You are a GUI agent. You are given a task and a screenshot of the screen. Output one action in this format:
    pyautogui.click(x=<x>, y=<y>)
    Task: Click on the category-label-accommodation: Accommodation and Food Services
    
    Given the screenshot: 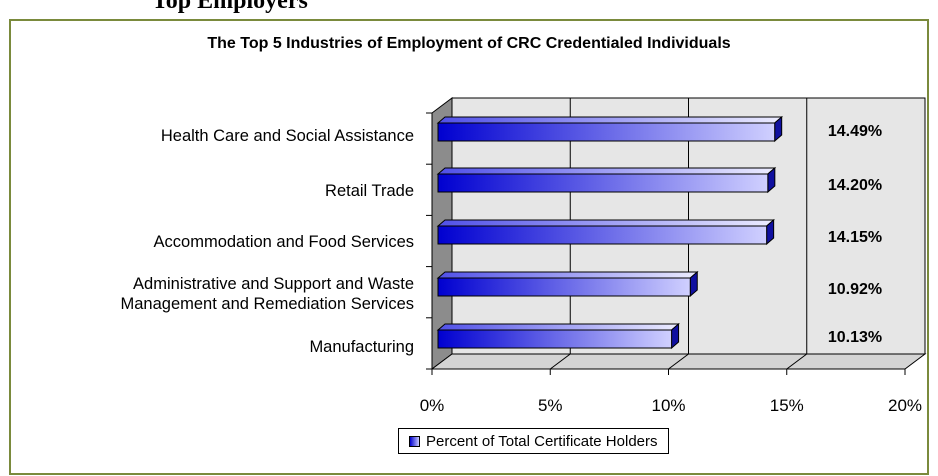 What is the action you would take?
    pyautogui.click(x=207, y=242)
    